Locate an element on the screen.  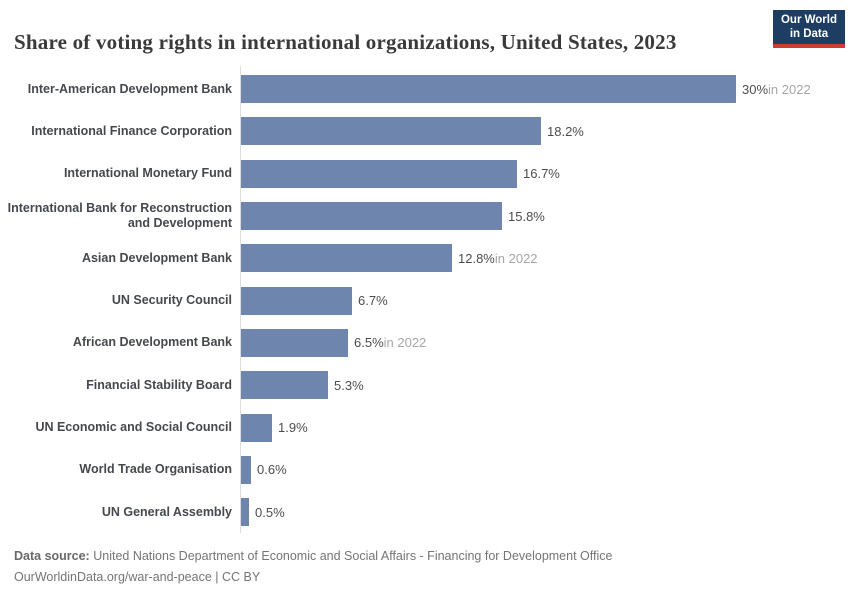
bar-row: Asian Development Bank 12.8%in 2022 is located at coordinates (425, 258).